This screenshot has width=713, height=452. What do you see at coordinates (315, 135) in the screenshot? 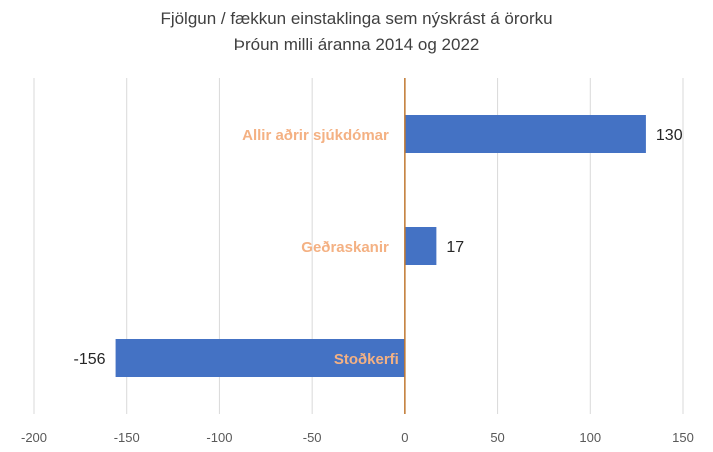
I see `category-label: Allir aðrir sjúkdómar` at bounding box center [315, 135].